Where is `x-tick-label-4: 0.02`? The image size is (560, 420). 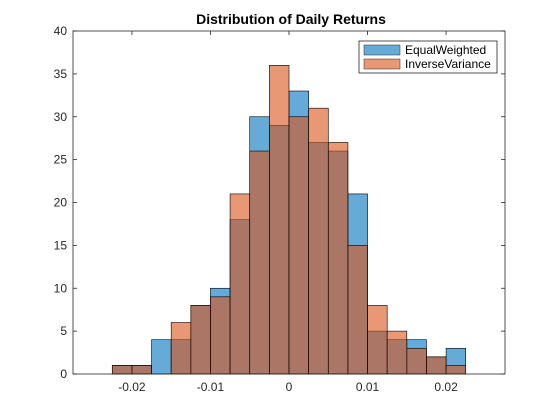
x-tick-label-4: 0.02 is located at coordinates (446, 387).